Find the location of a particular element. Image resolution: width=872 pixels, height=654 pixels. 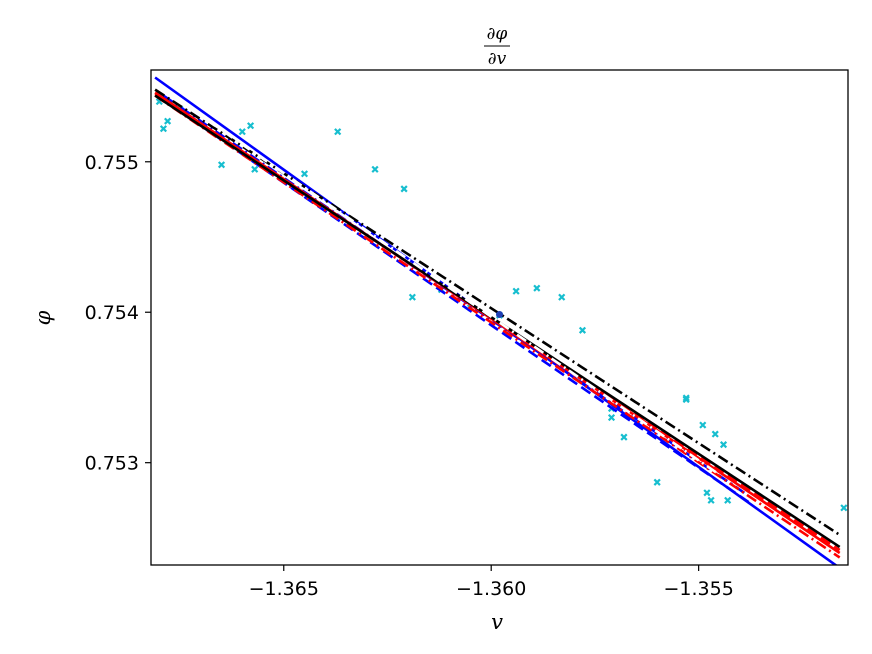

chart-title: ∂φ ∂v is located at coordinates (497, 46).